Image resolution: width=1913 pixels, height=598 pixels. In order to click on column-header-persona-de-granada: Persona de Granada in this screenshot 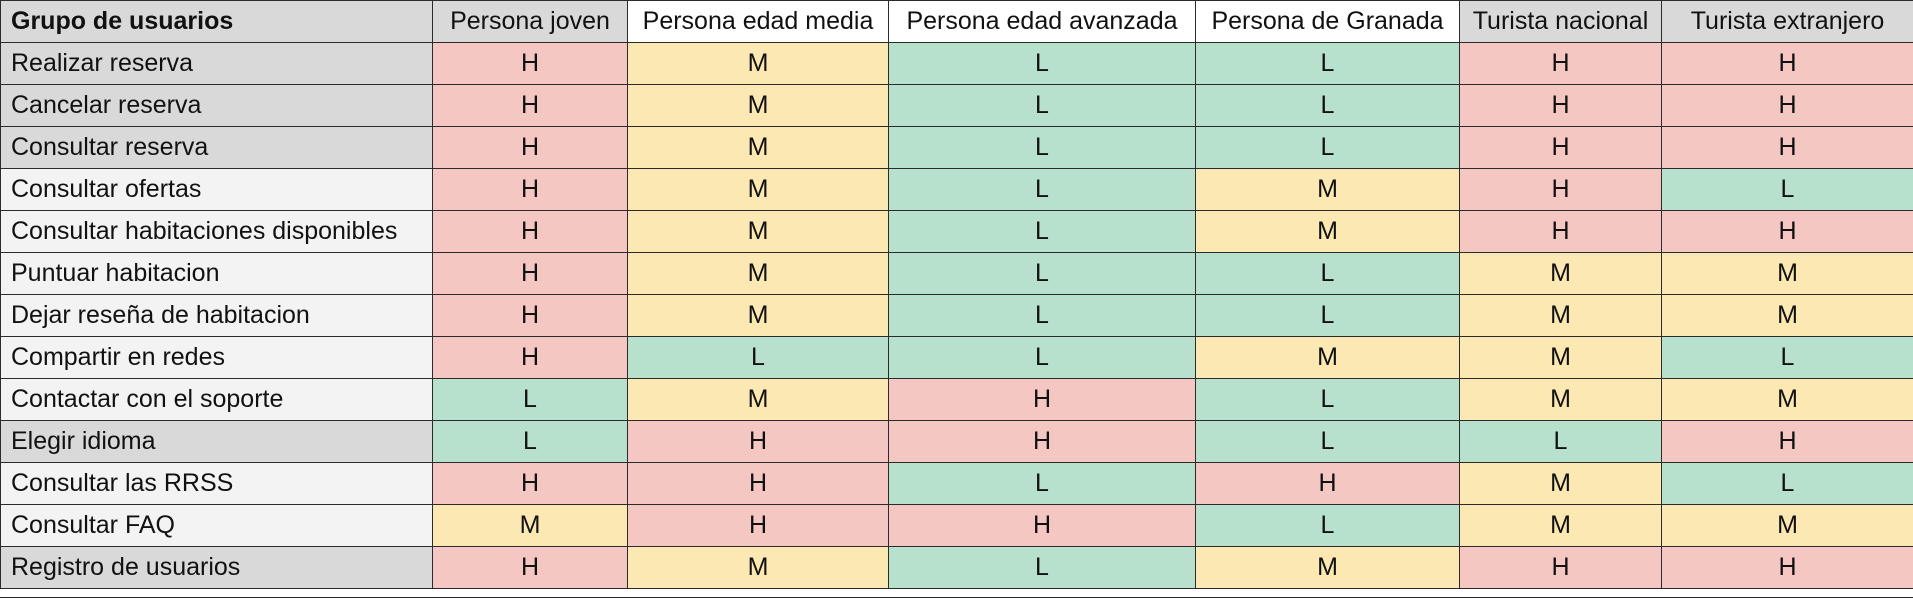, I will do `click(1327, 21)`.